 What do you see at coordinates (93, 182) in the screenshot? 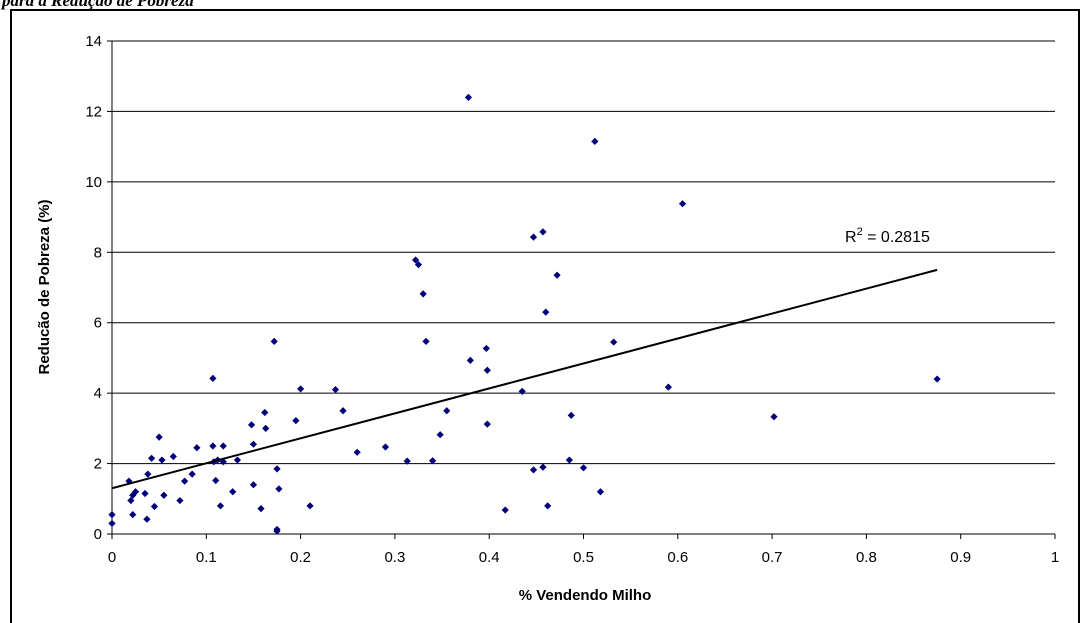
I see `y-tick-label: 10` at bounding box center [93, 182].